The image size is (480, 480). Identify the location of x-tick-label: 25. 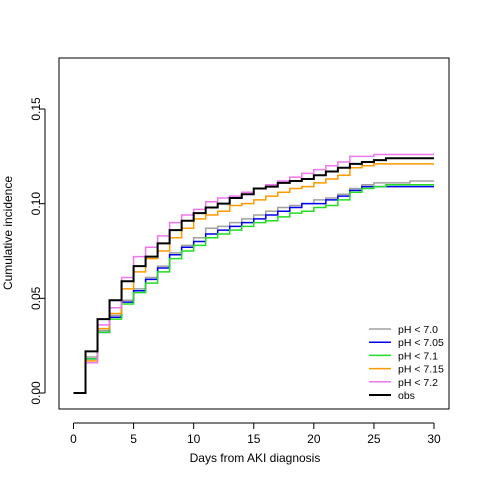
(374, 439).